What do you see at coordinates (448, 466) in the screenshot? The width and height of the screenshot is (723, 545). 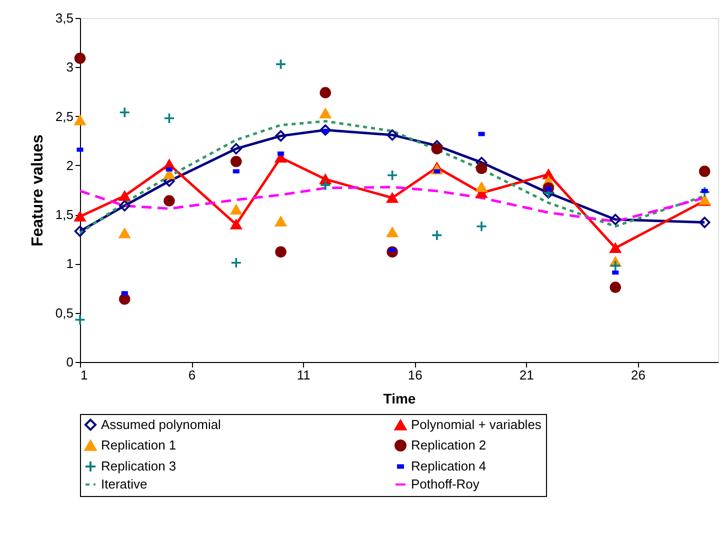 I see `legend-label: Replication 4` at bounding box center [448, 466].